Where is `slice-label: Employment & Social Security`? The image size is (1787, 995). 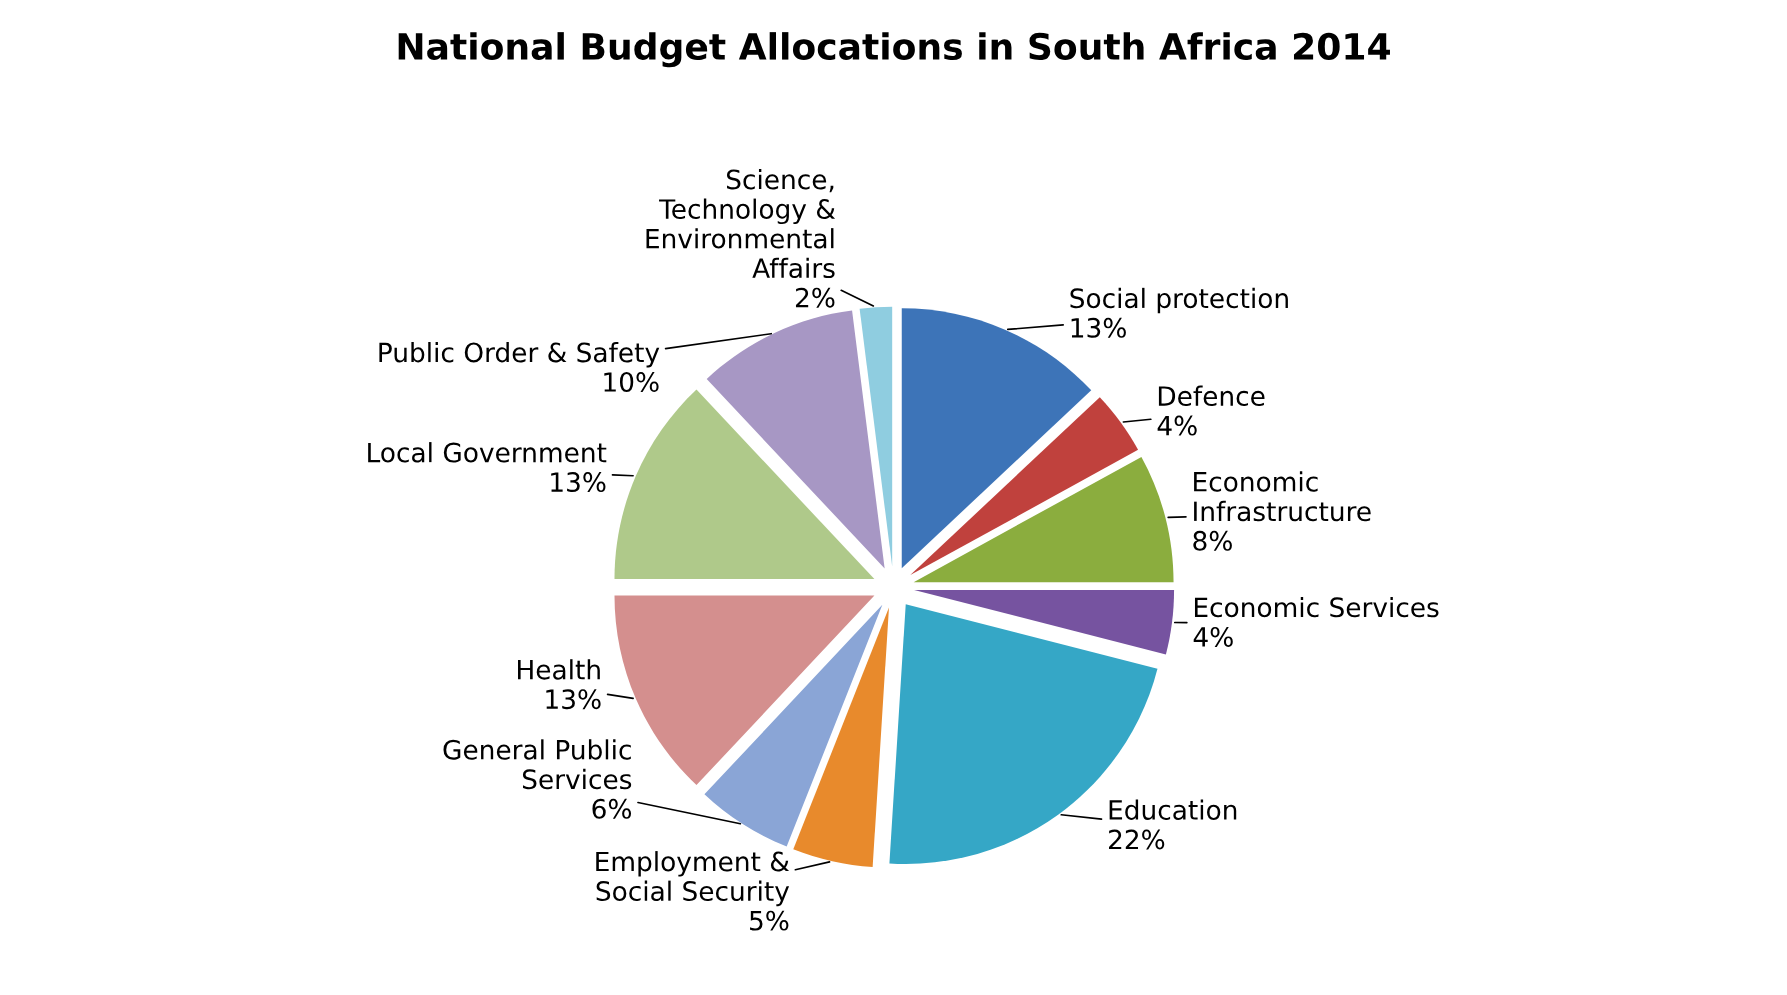
slice-label: Employment & Social Security is located at coordinates (693, 879).